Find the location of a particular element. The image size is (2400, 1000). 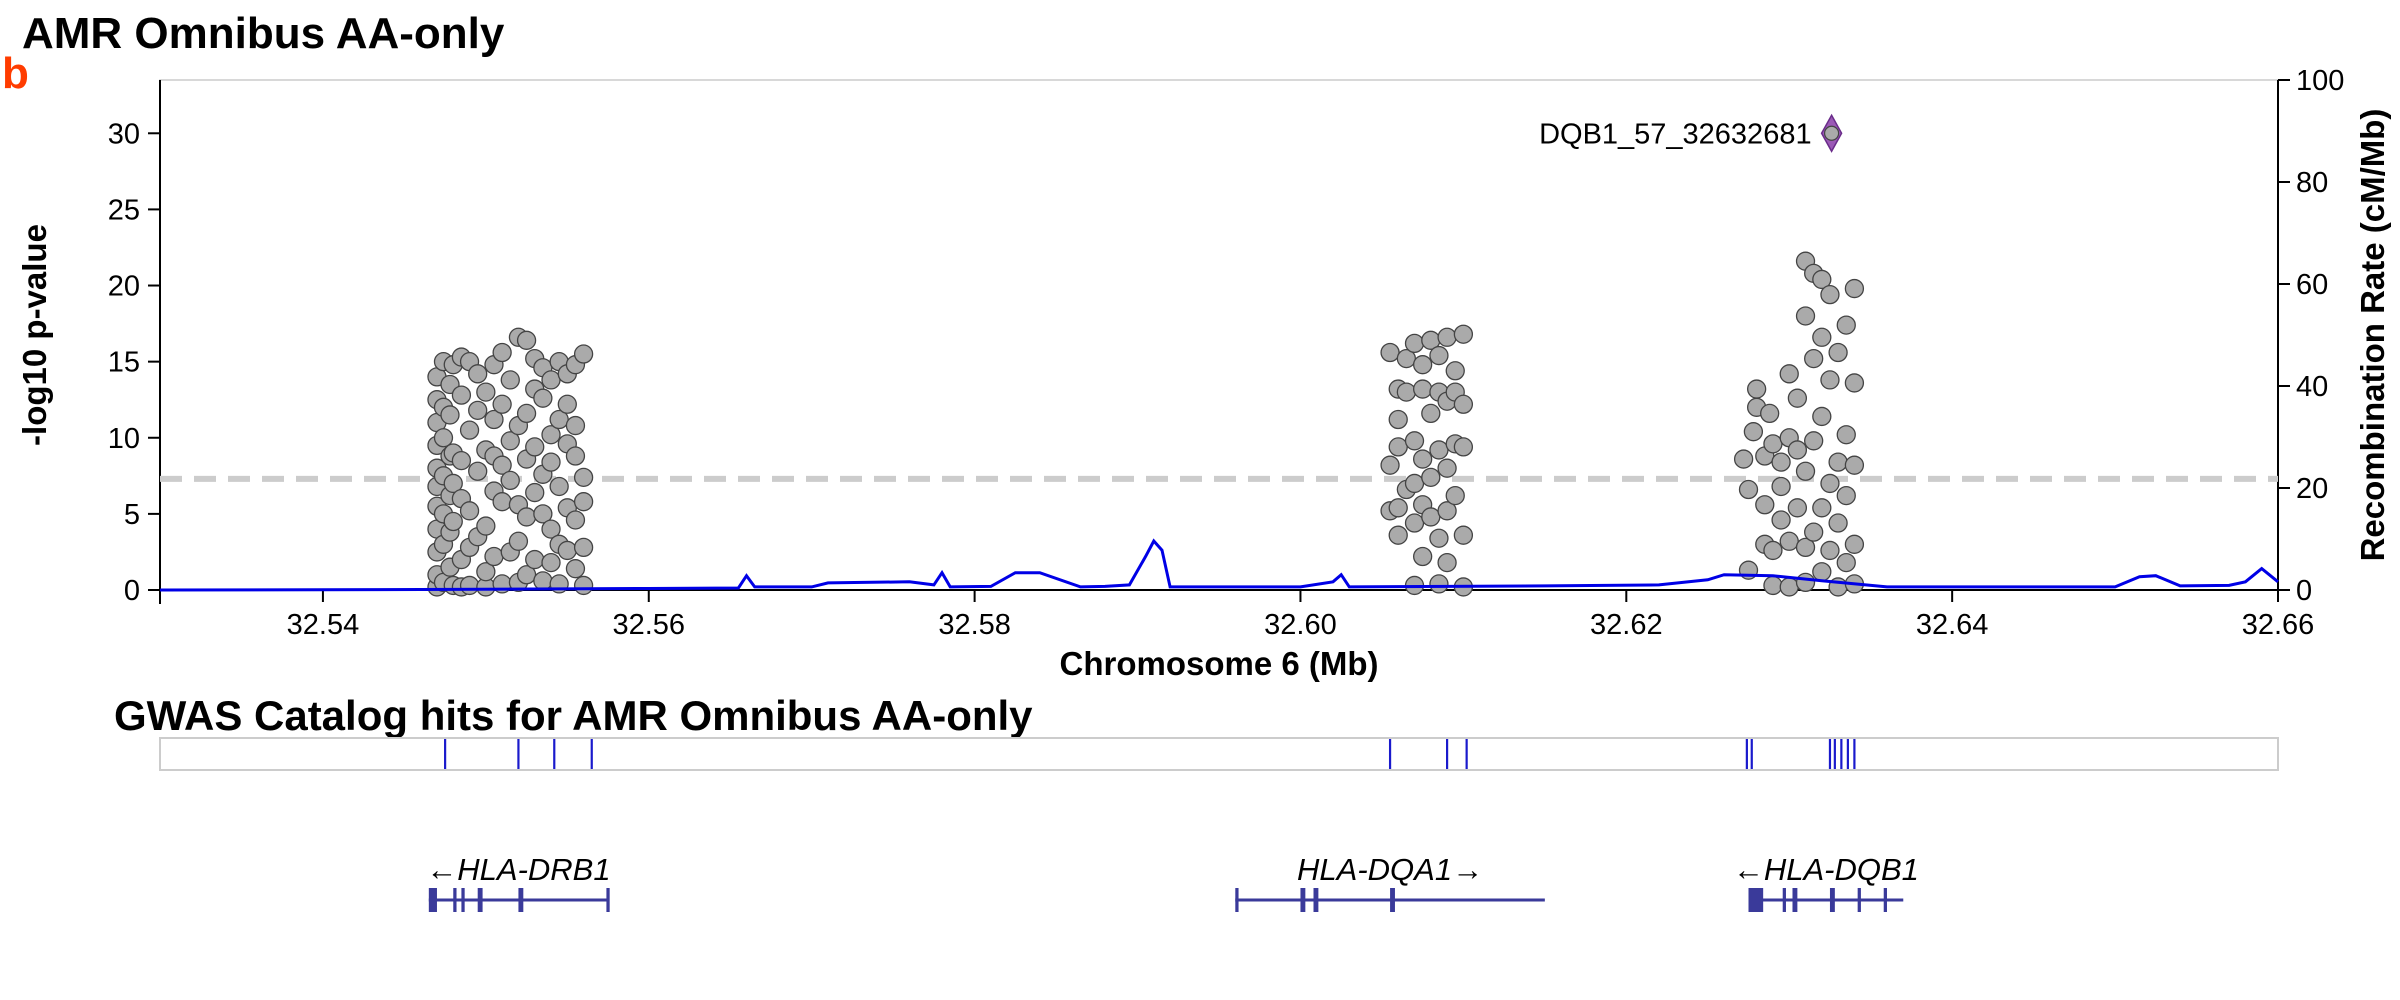

gwas-track-frame is located at coordinates (1219, 754).